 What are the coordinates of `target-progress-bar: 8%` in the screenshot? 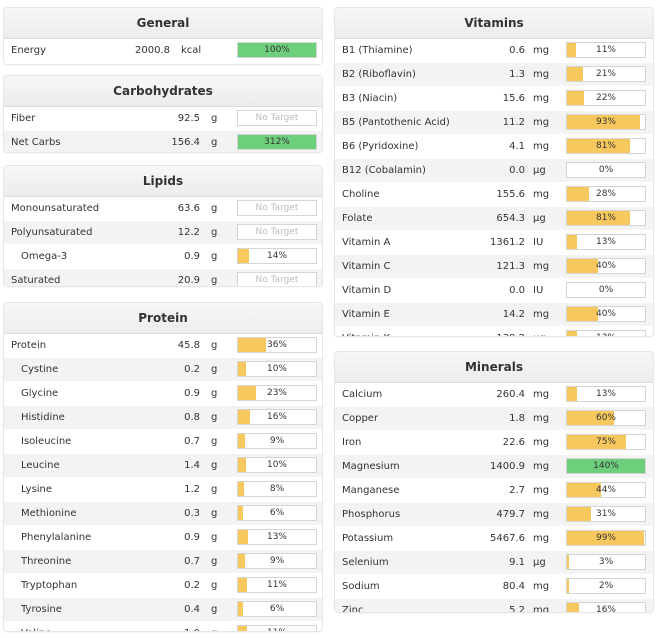 It's located at (277, 489).